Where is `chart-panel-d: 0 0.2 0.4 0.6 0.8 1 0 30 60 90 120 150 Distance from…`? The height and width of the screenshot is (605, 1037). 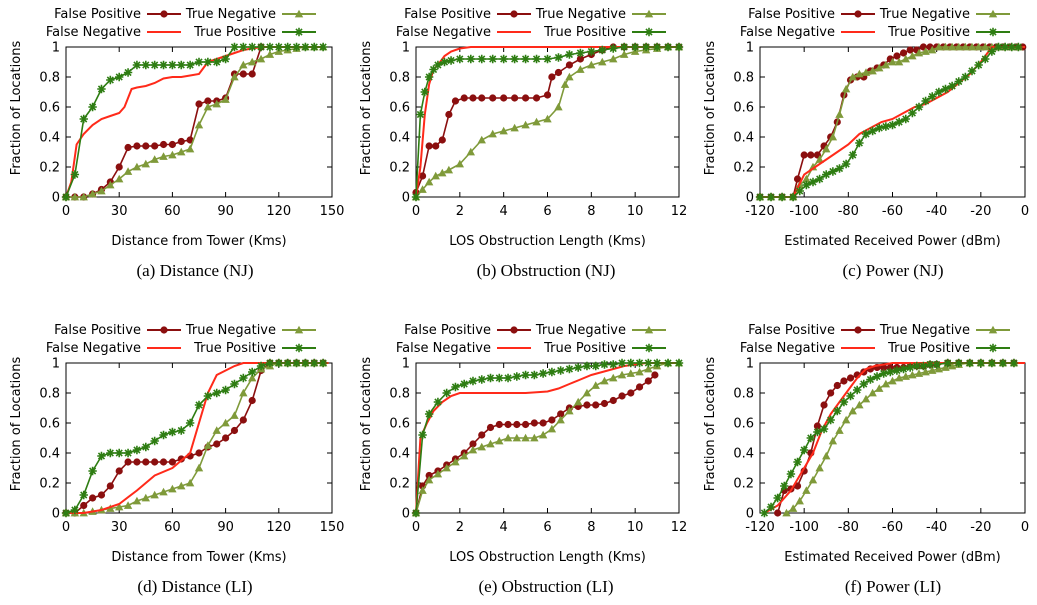
chart-panel-d: 0 0.2 0.4 0.6 0.8 1 0 30 60 90 120 150 Distance from… is located at coordinates (176, 459).